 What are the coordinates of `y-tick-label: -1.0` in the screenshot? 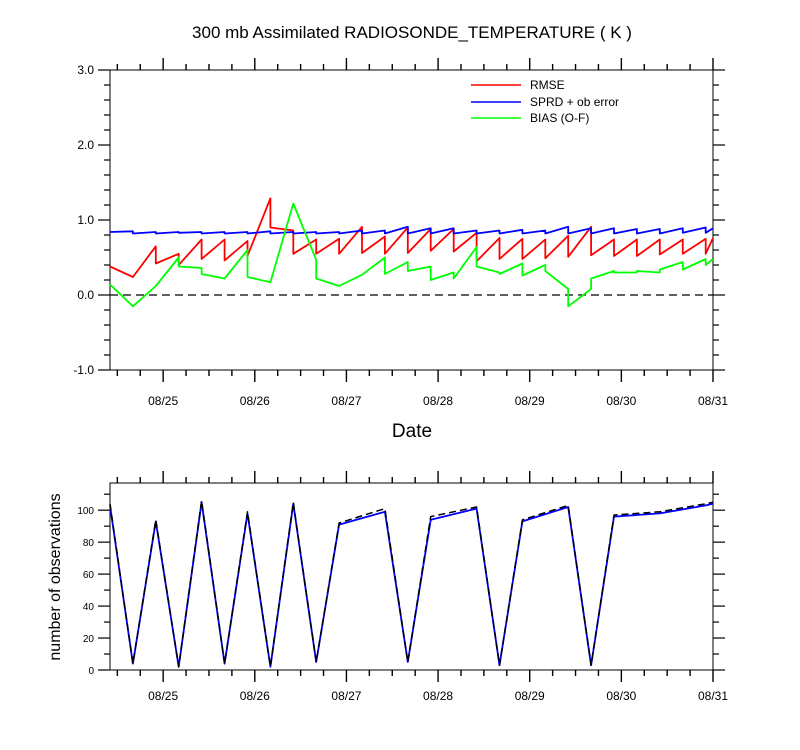 It's located at (83, 370).